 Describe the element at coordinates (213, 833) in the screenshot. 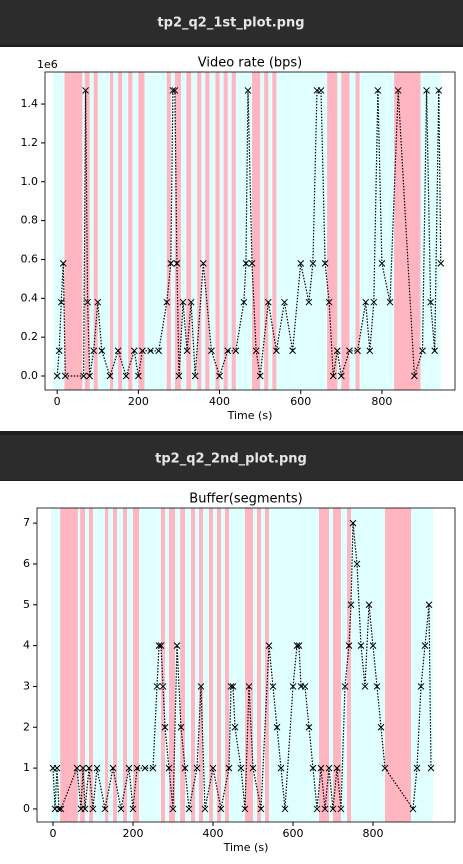

I see `x-tick-label: 400` at that location.